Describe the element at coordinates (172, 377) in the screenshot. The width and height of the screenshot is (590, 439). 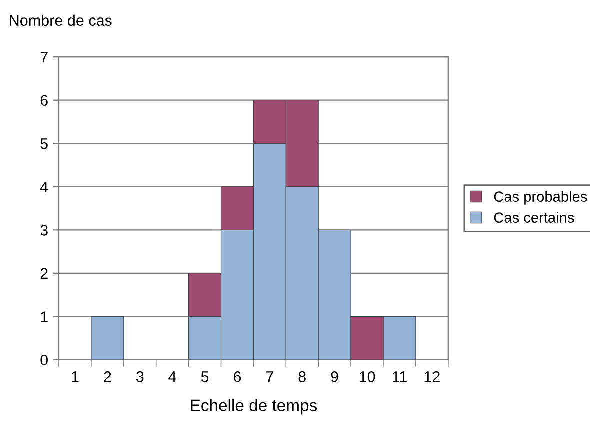
I see `x-tick-label: 4` at that location.